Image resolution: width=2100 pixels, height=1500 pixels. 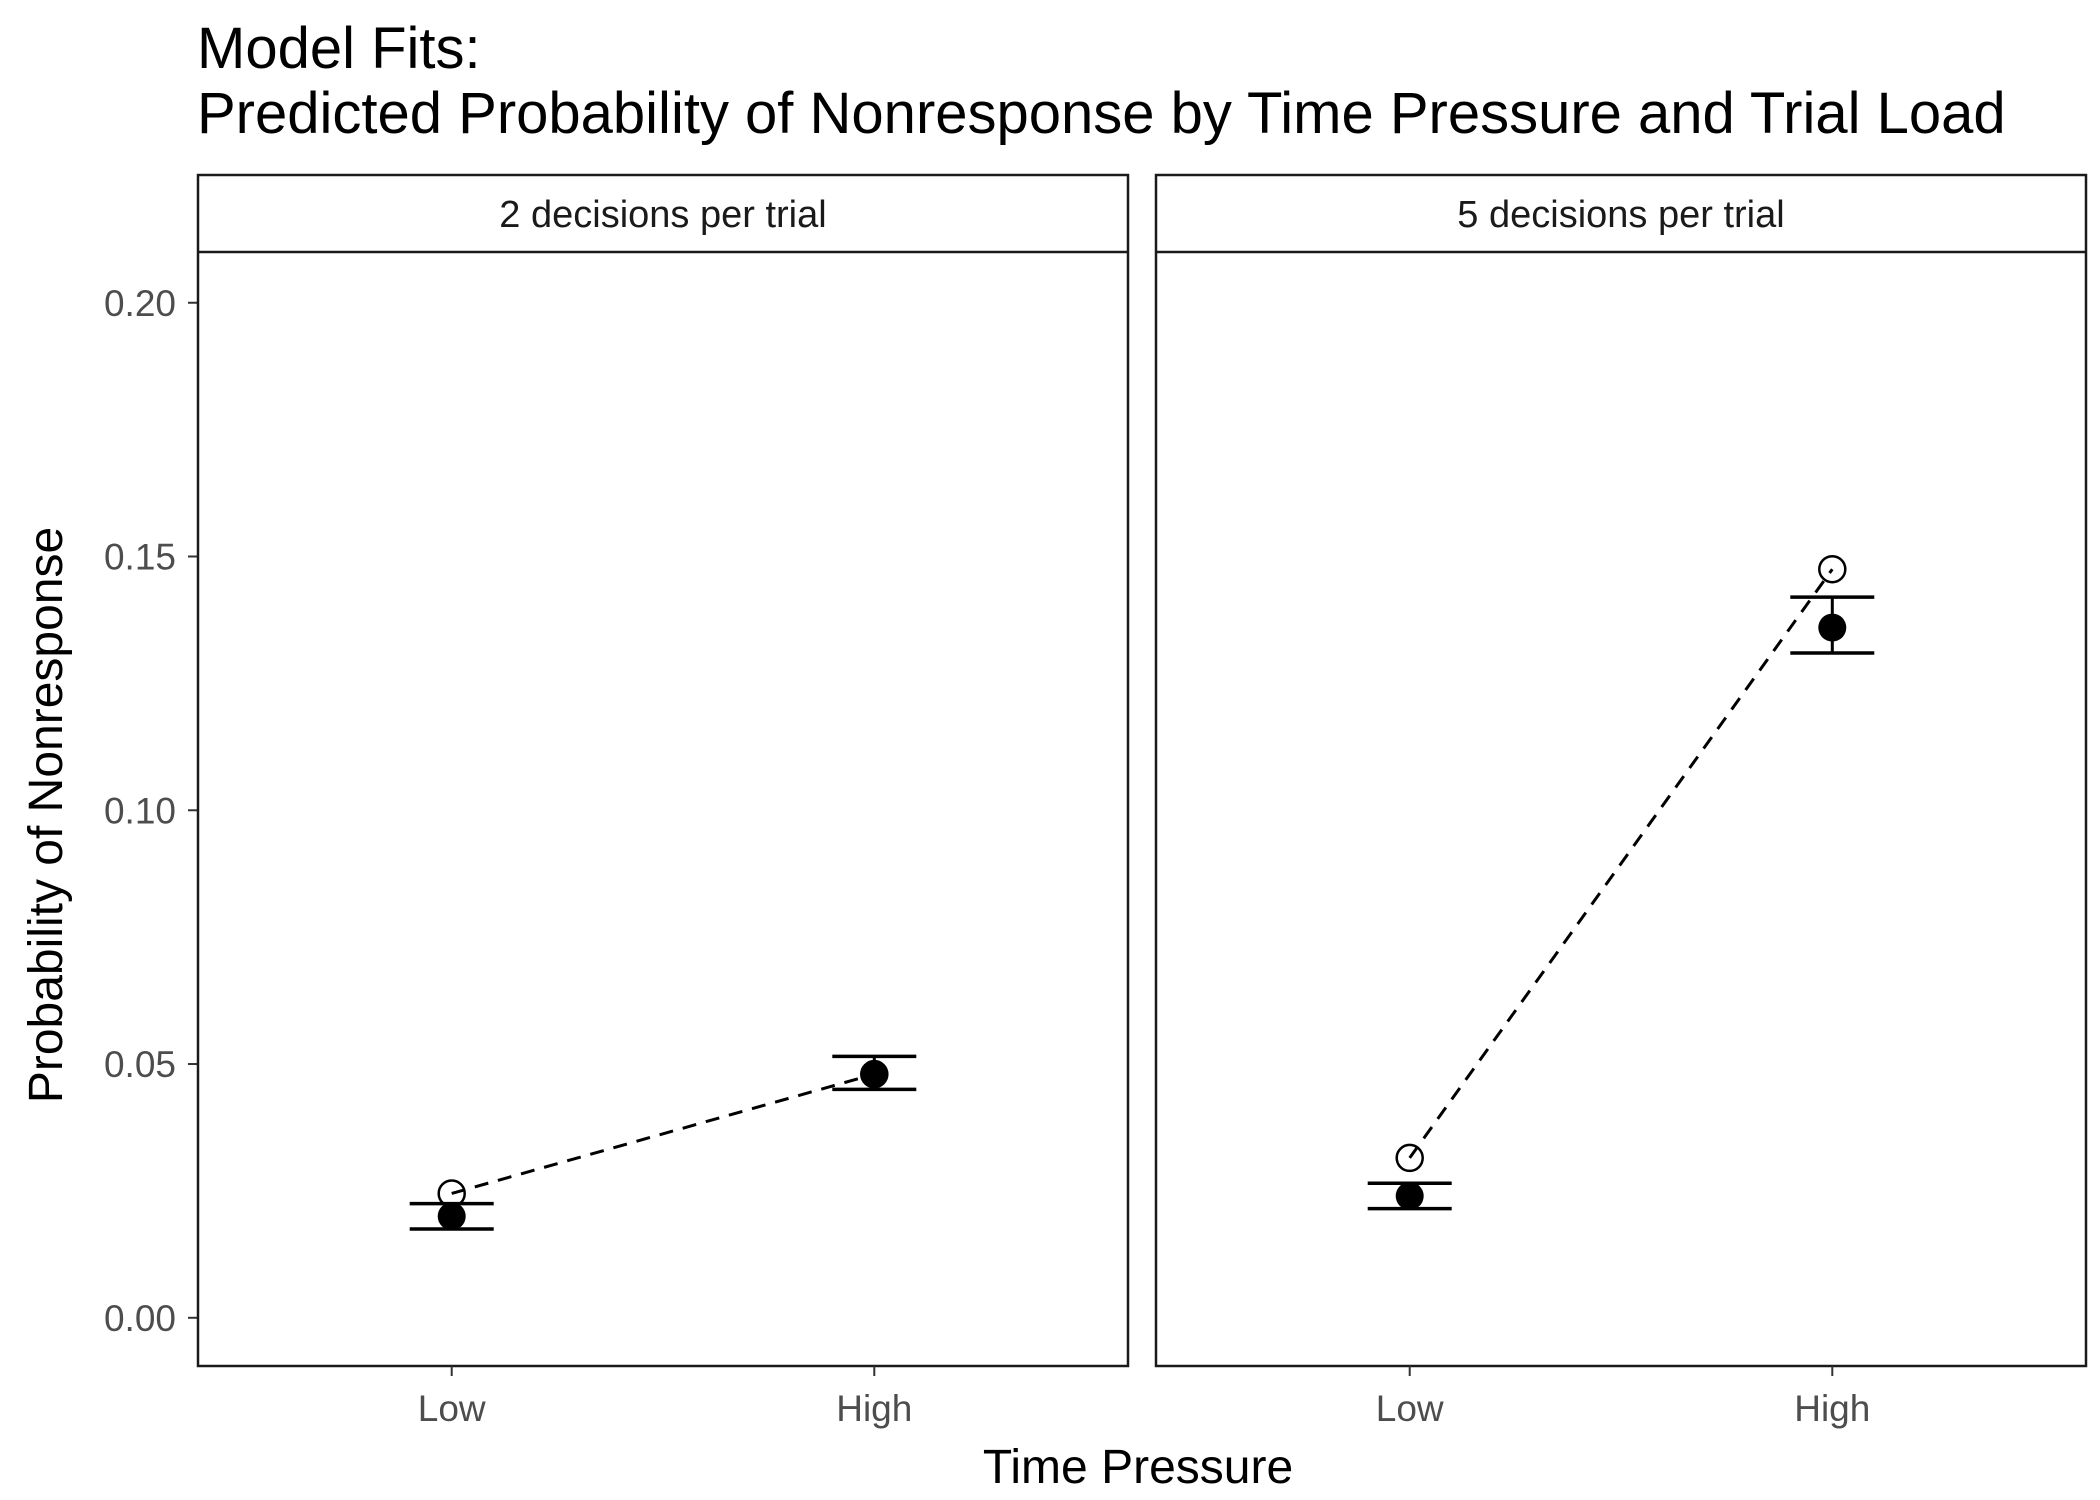 What do you see at coordinates (140, 810) in the screenshot?
I see `y-tick-label: 0.10` at bounding box center [140, 810].